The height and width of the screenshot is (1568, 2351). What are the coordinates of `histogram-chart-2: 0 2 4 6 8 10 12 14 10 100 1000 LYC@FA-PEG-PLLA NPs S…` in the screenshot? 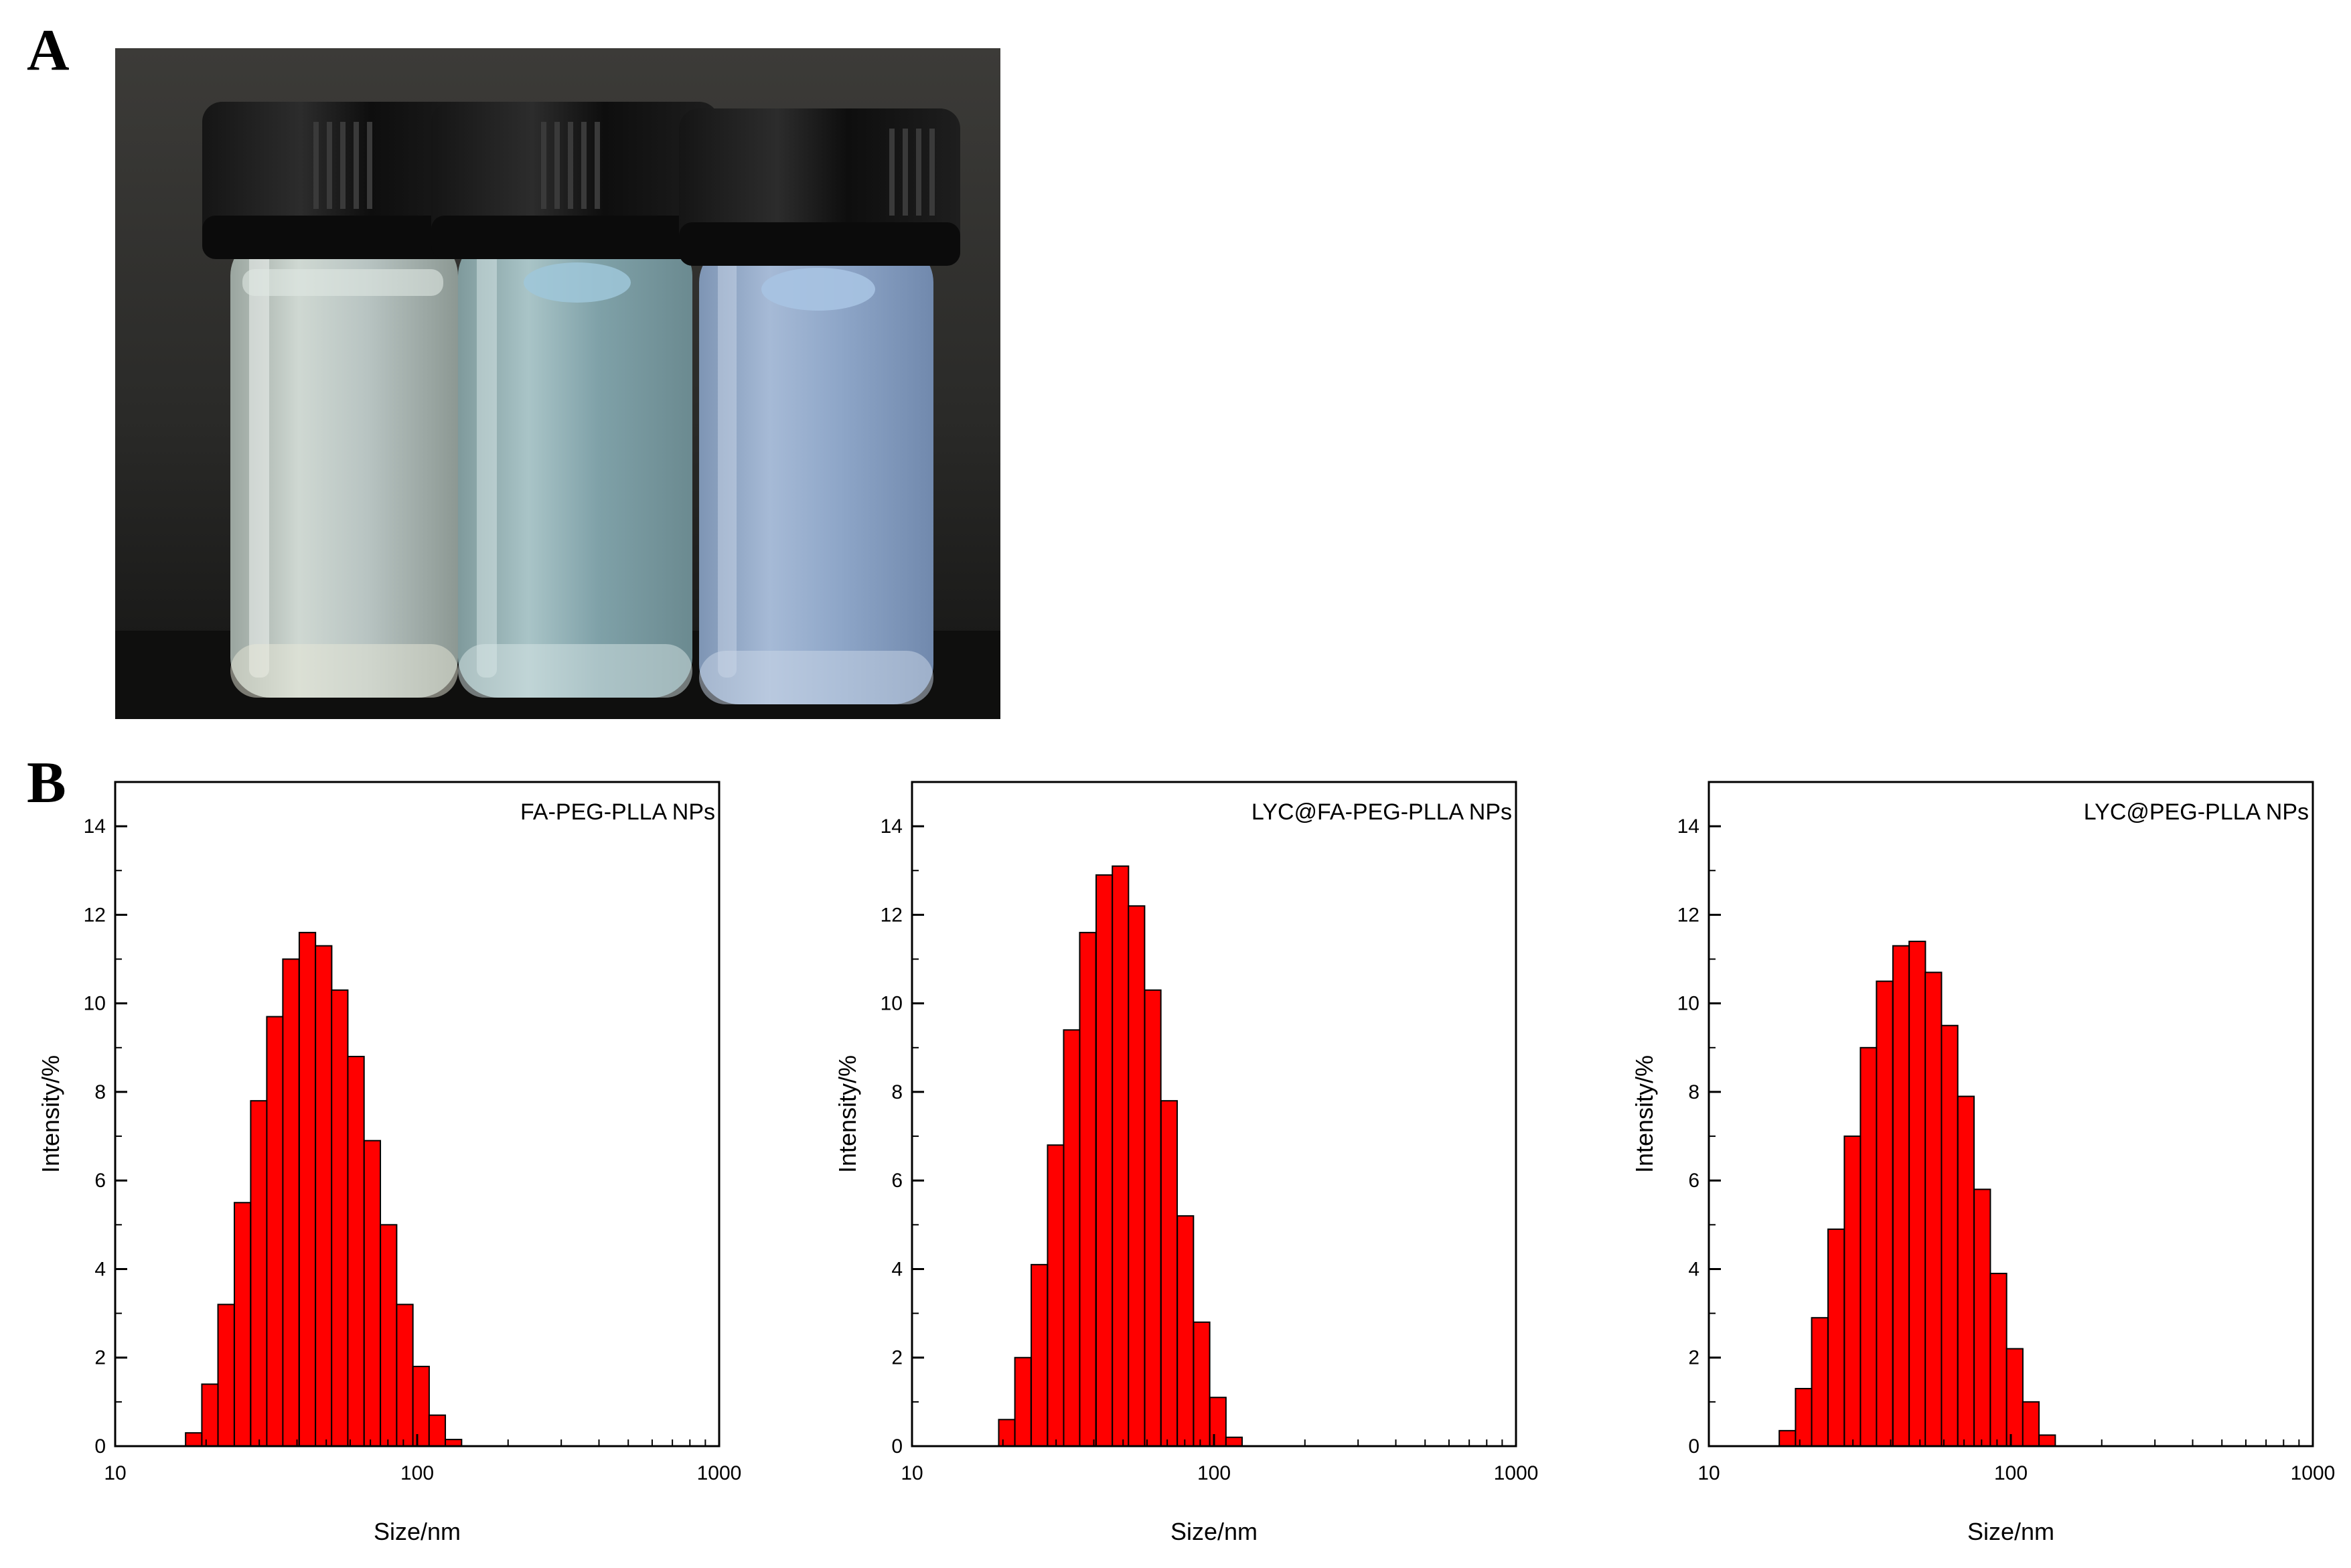 It's located at (1188, 1163).